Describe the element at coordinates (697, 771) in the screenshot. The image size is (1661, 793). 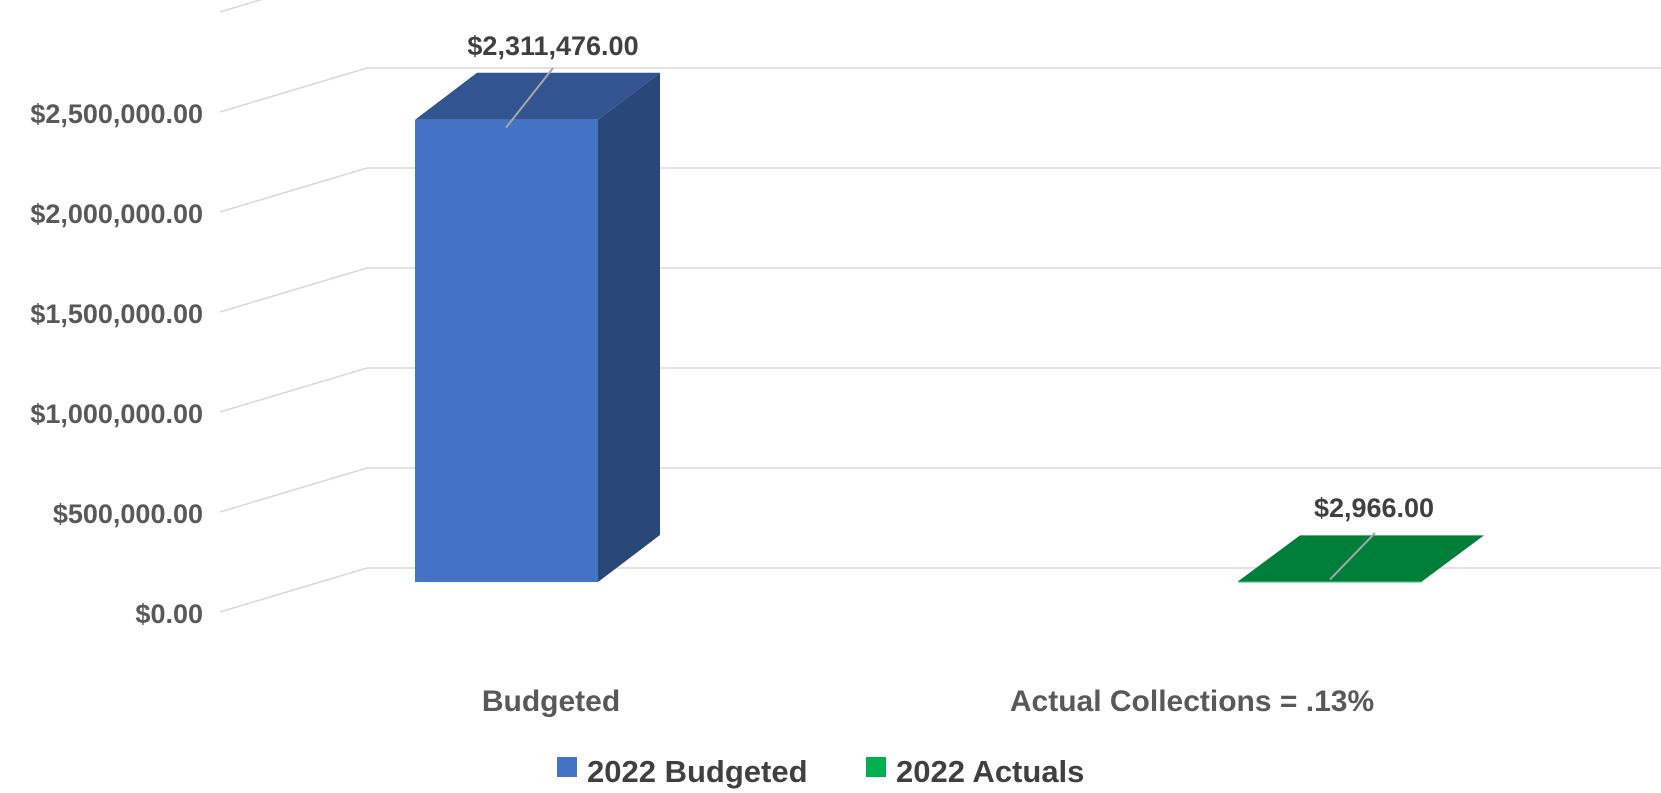
I see `legend-label: 2022 Budgeted` at that location.